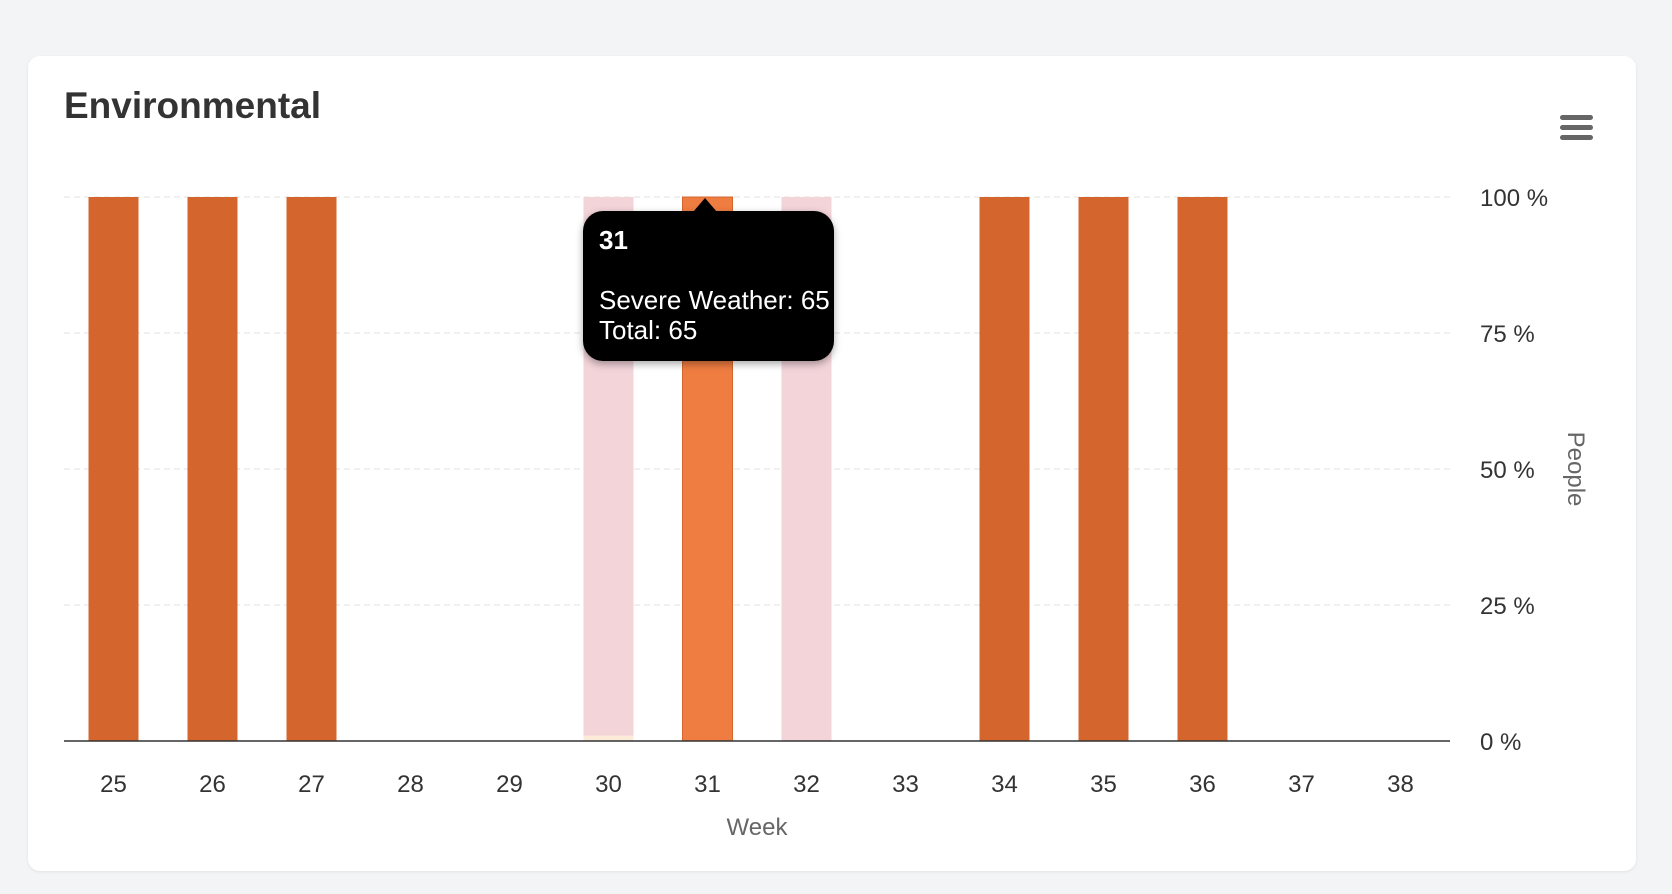 Image resolution: width=1672 pixels, height=894 pixels. What do you see at coordinates (806, 784) in the screenshot?
I see `x-tick-label: 32` at bounding box center [806, 784].